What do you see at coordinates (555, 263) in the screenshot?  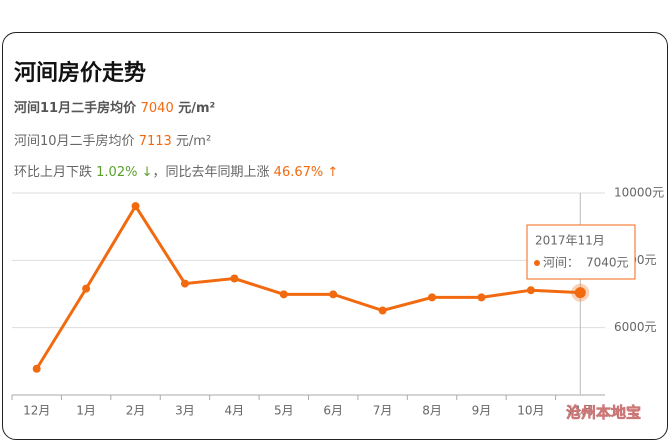 I see `tooltip-series: 河间` at bounding box center [555, 263].